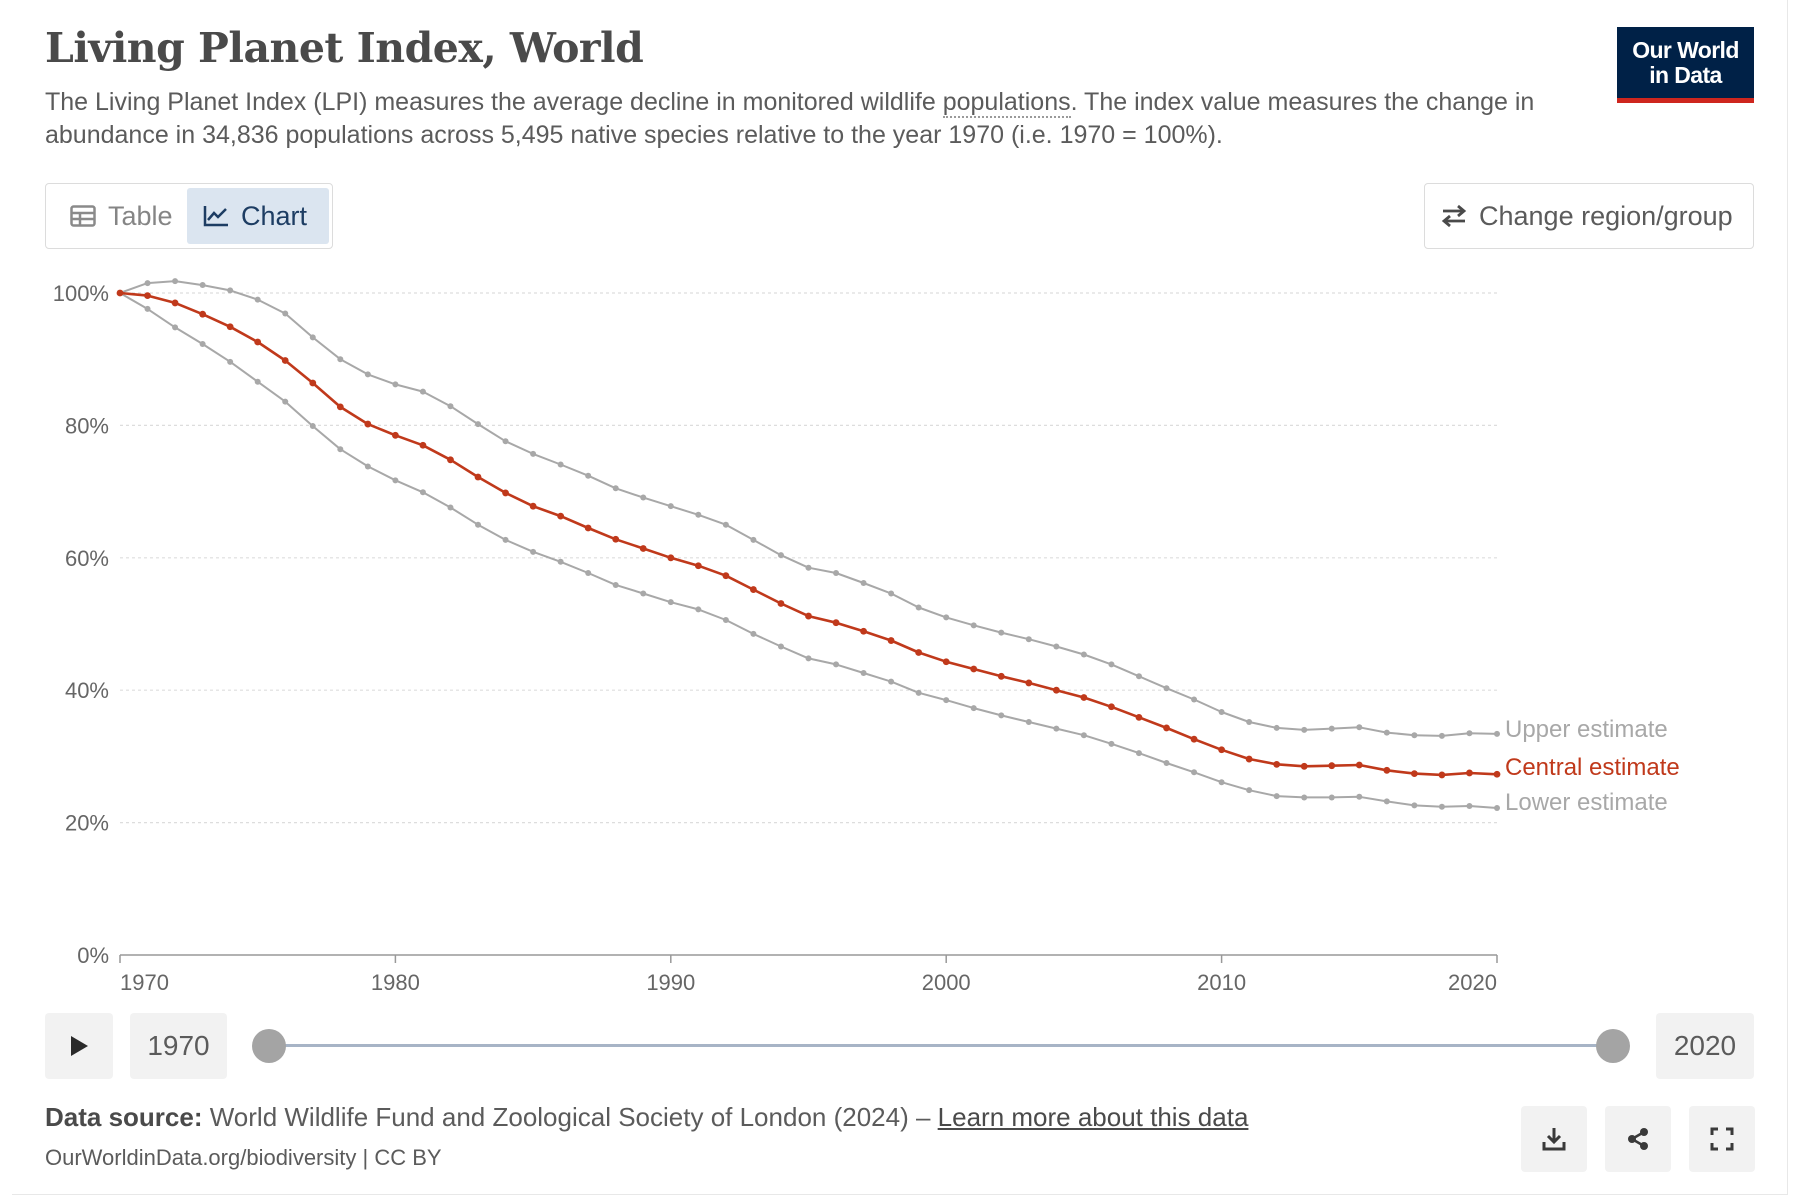 Image resolution: width=1800 pixels, height=1200 pixels. Describe the element at coordinates (940, 1045) in the screenshot. I see `timeline-track` at that location.